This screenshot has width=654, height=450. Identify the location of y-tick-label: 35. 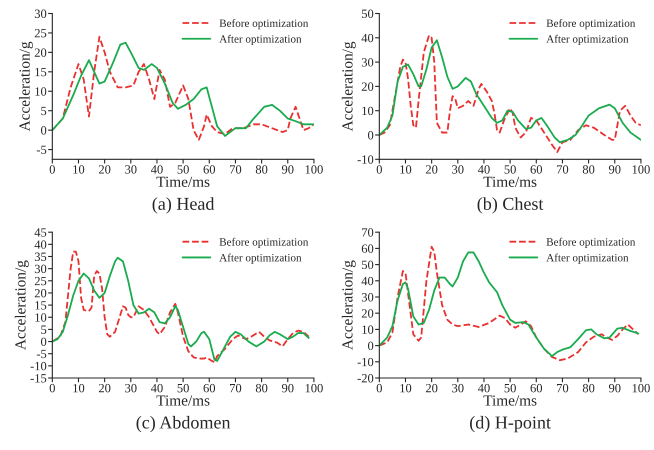
(40, 256).